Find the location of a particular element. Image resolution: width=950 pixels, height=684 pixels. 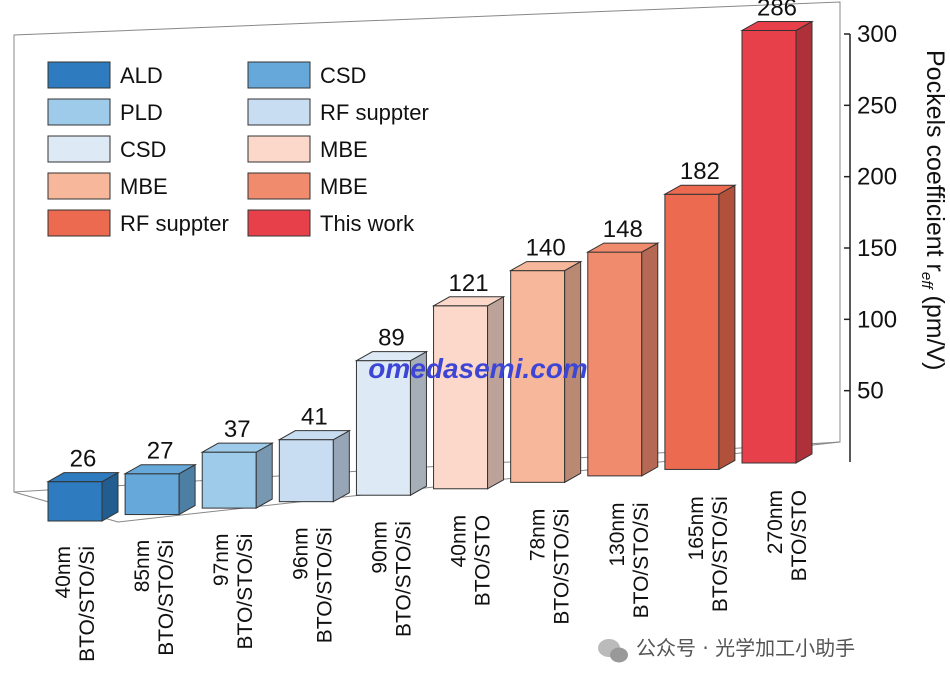

legend-label: ALD is located at coordinates (141, 75).